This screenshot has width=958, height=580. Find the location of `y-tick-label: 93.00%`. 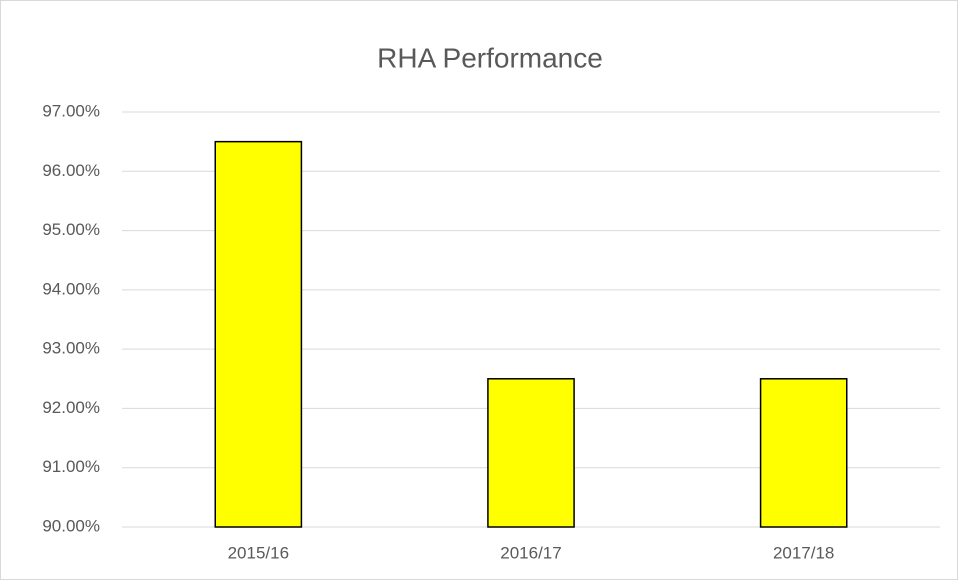

y-tick-label: 93.00% is located at coordinates (71, 348).